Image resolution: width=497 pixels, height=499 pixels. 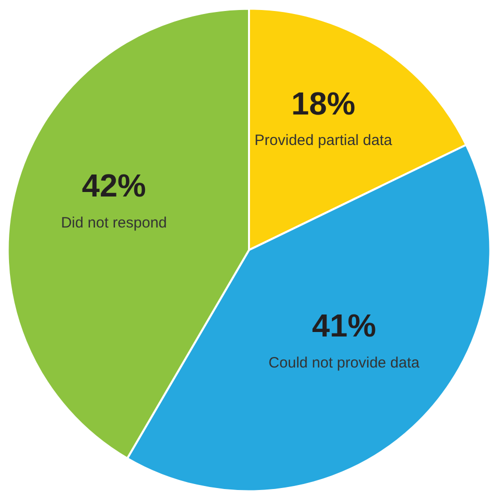 I want to click on data-label: 41%, so click(x=344, y=325).